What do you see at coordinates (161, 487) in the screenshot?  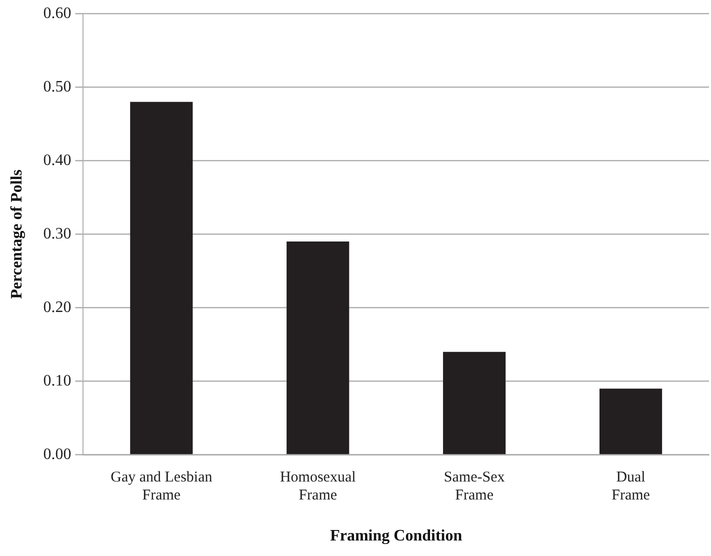 I see `x-tick-label: Gay and Lesbian Frame` at bounding box center [161, 487].